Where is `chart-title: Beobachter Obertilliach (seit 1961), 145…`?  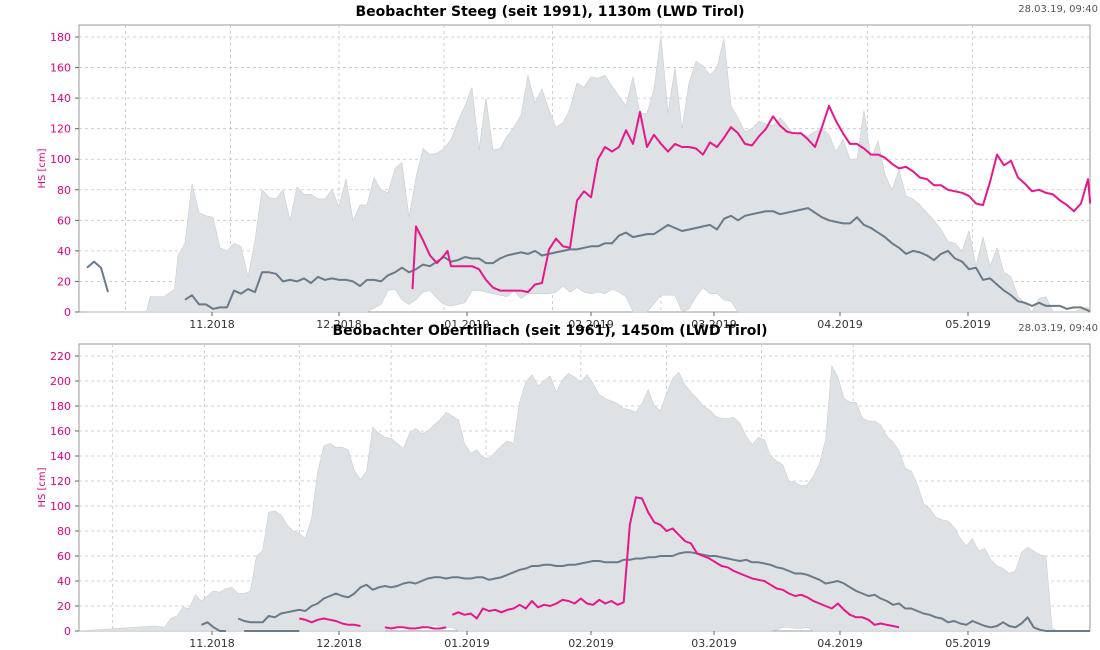 chart-title: Beobachter Obertilliach (seit 1961), 145… is located at coordinates (549, 331).